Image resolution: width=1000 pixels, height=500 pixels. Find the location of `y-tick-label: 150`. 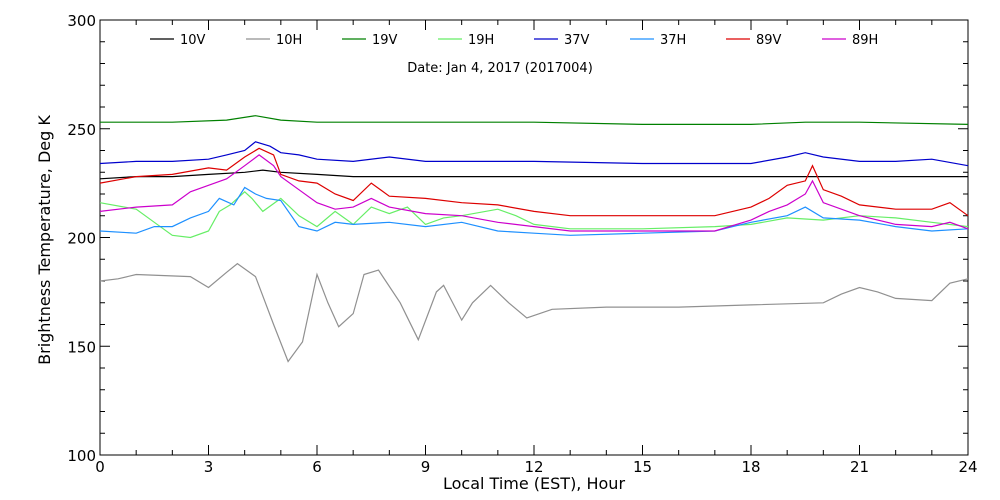

y-tick-label: 150 is located at coordinates (81, 347).